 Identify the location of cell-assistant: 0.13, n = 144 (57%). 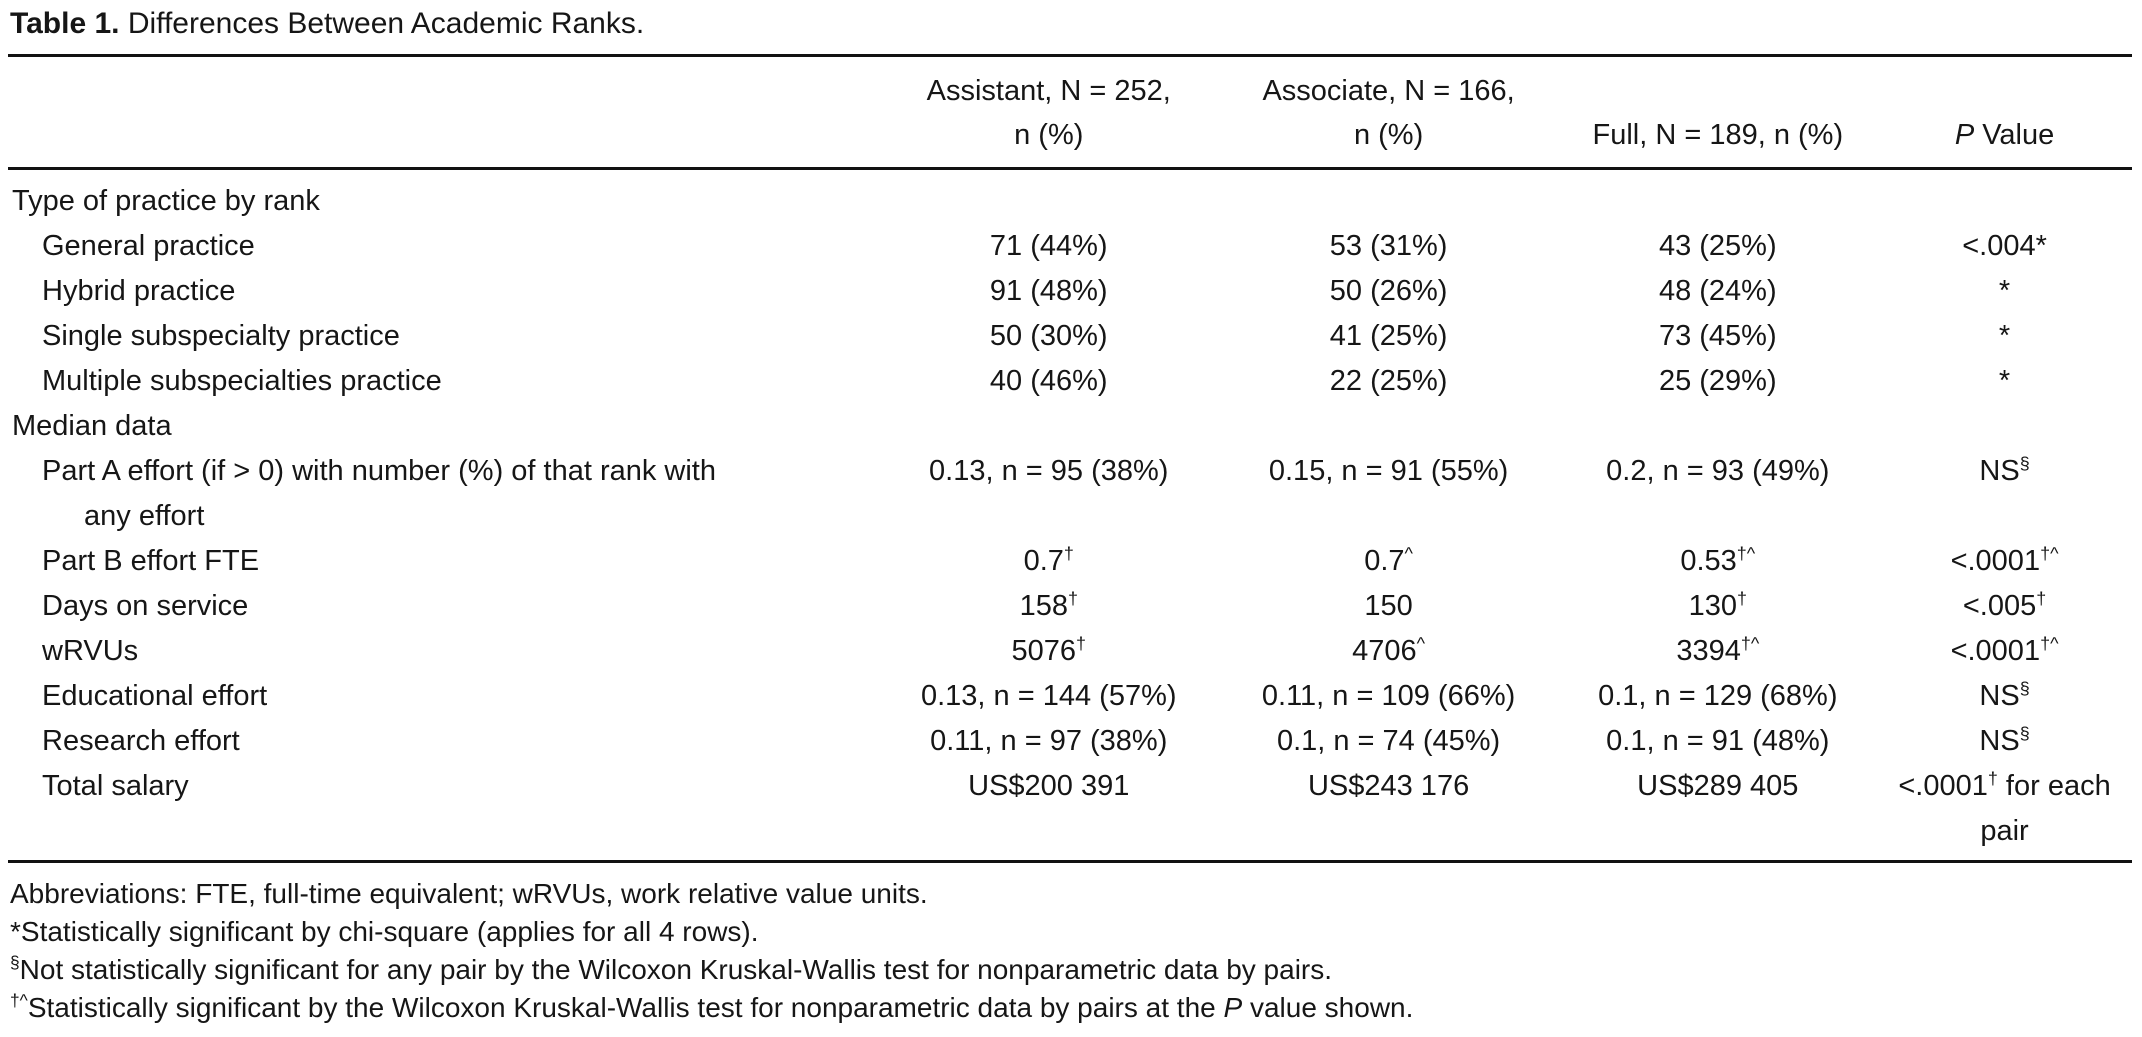
(1048, 696).